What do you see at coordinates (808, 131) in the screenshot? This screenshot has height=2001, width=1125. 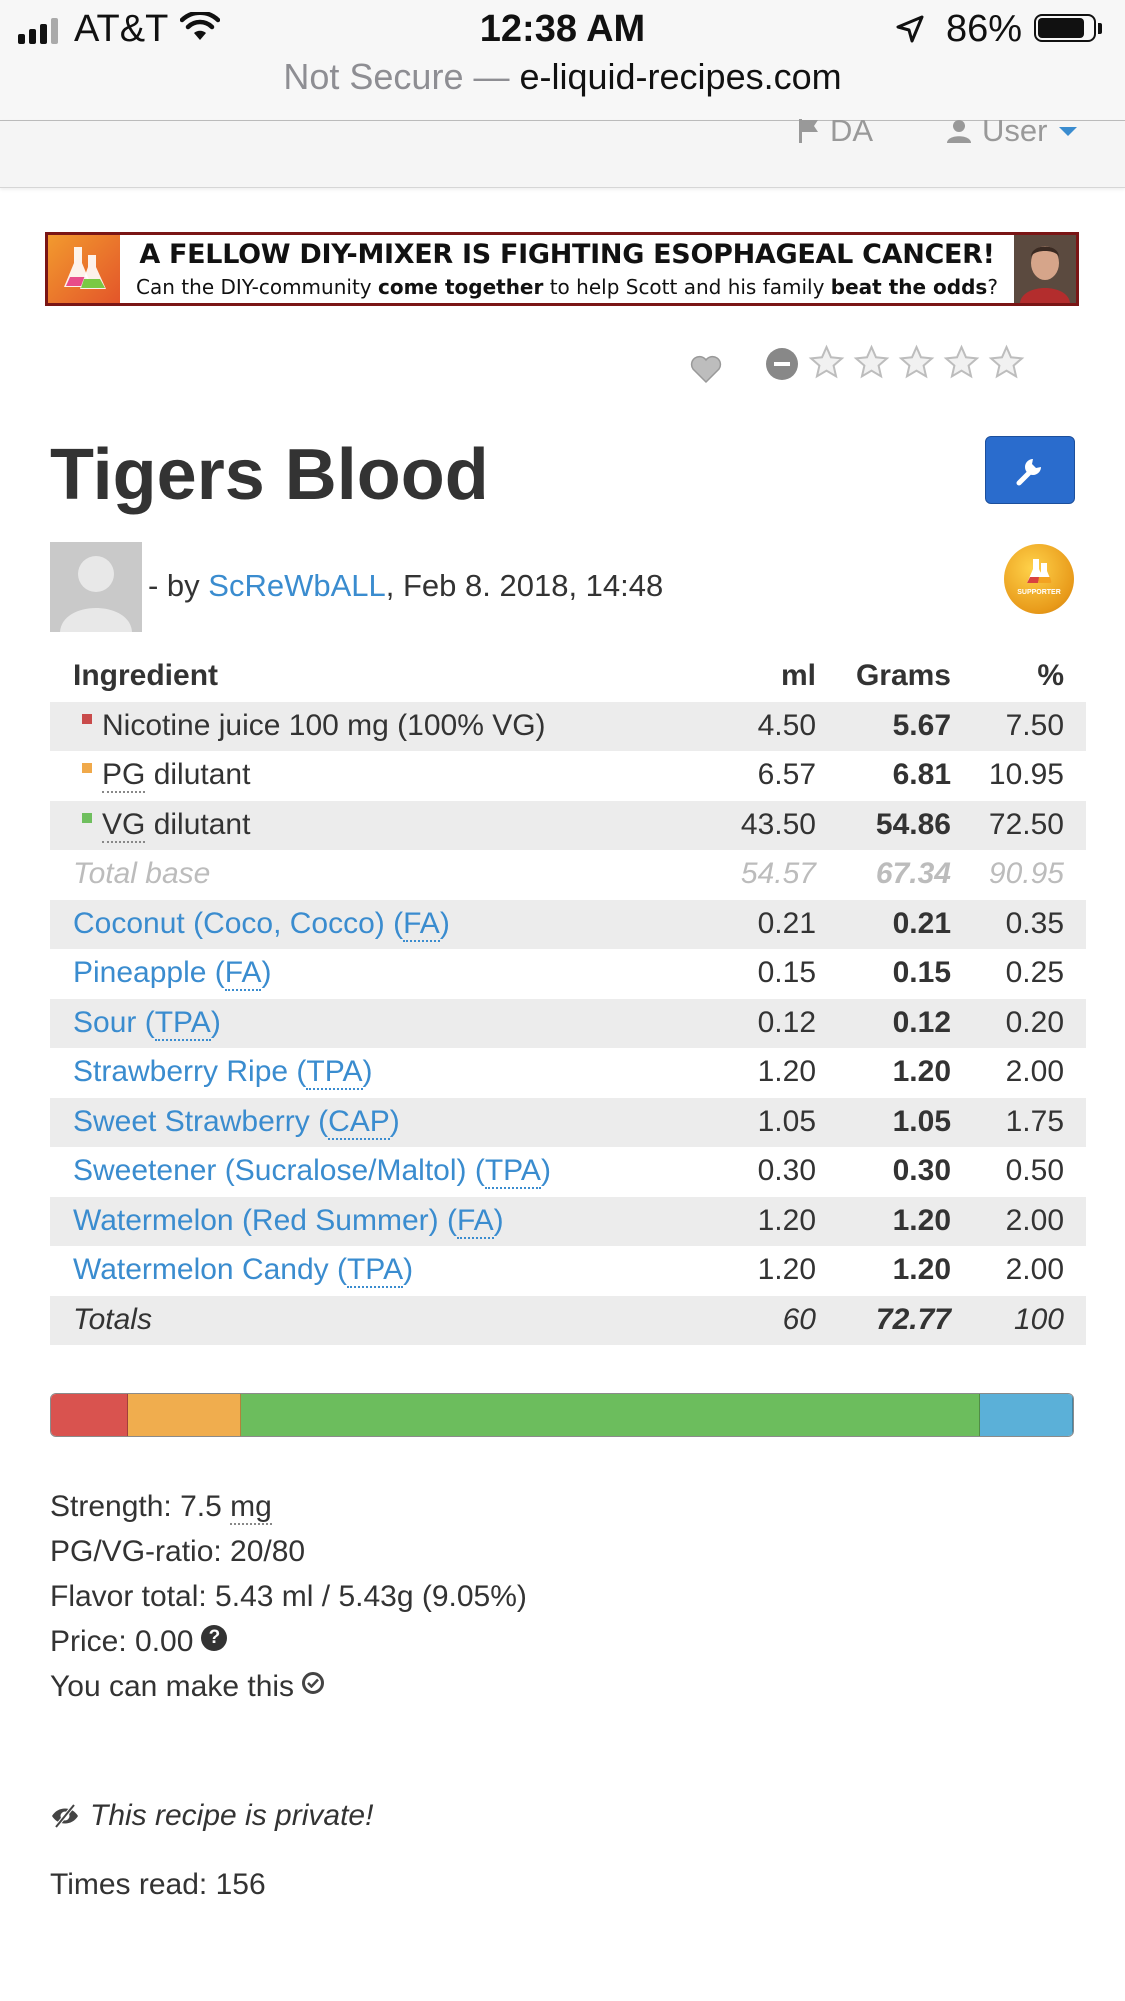 I see `flag-icon` at bounding box center [808, 131].